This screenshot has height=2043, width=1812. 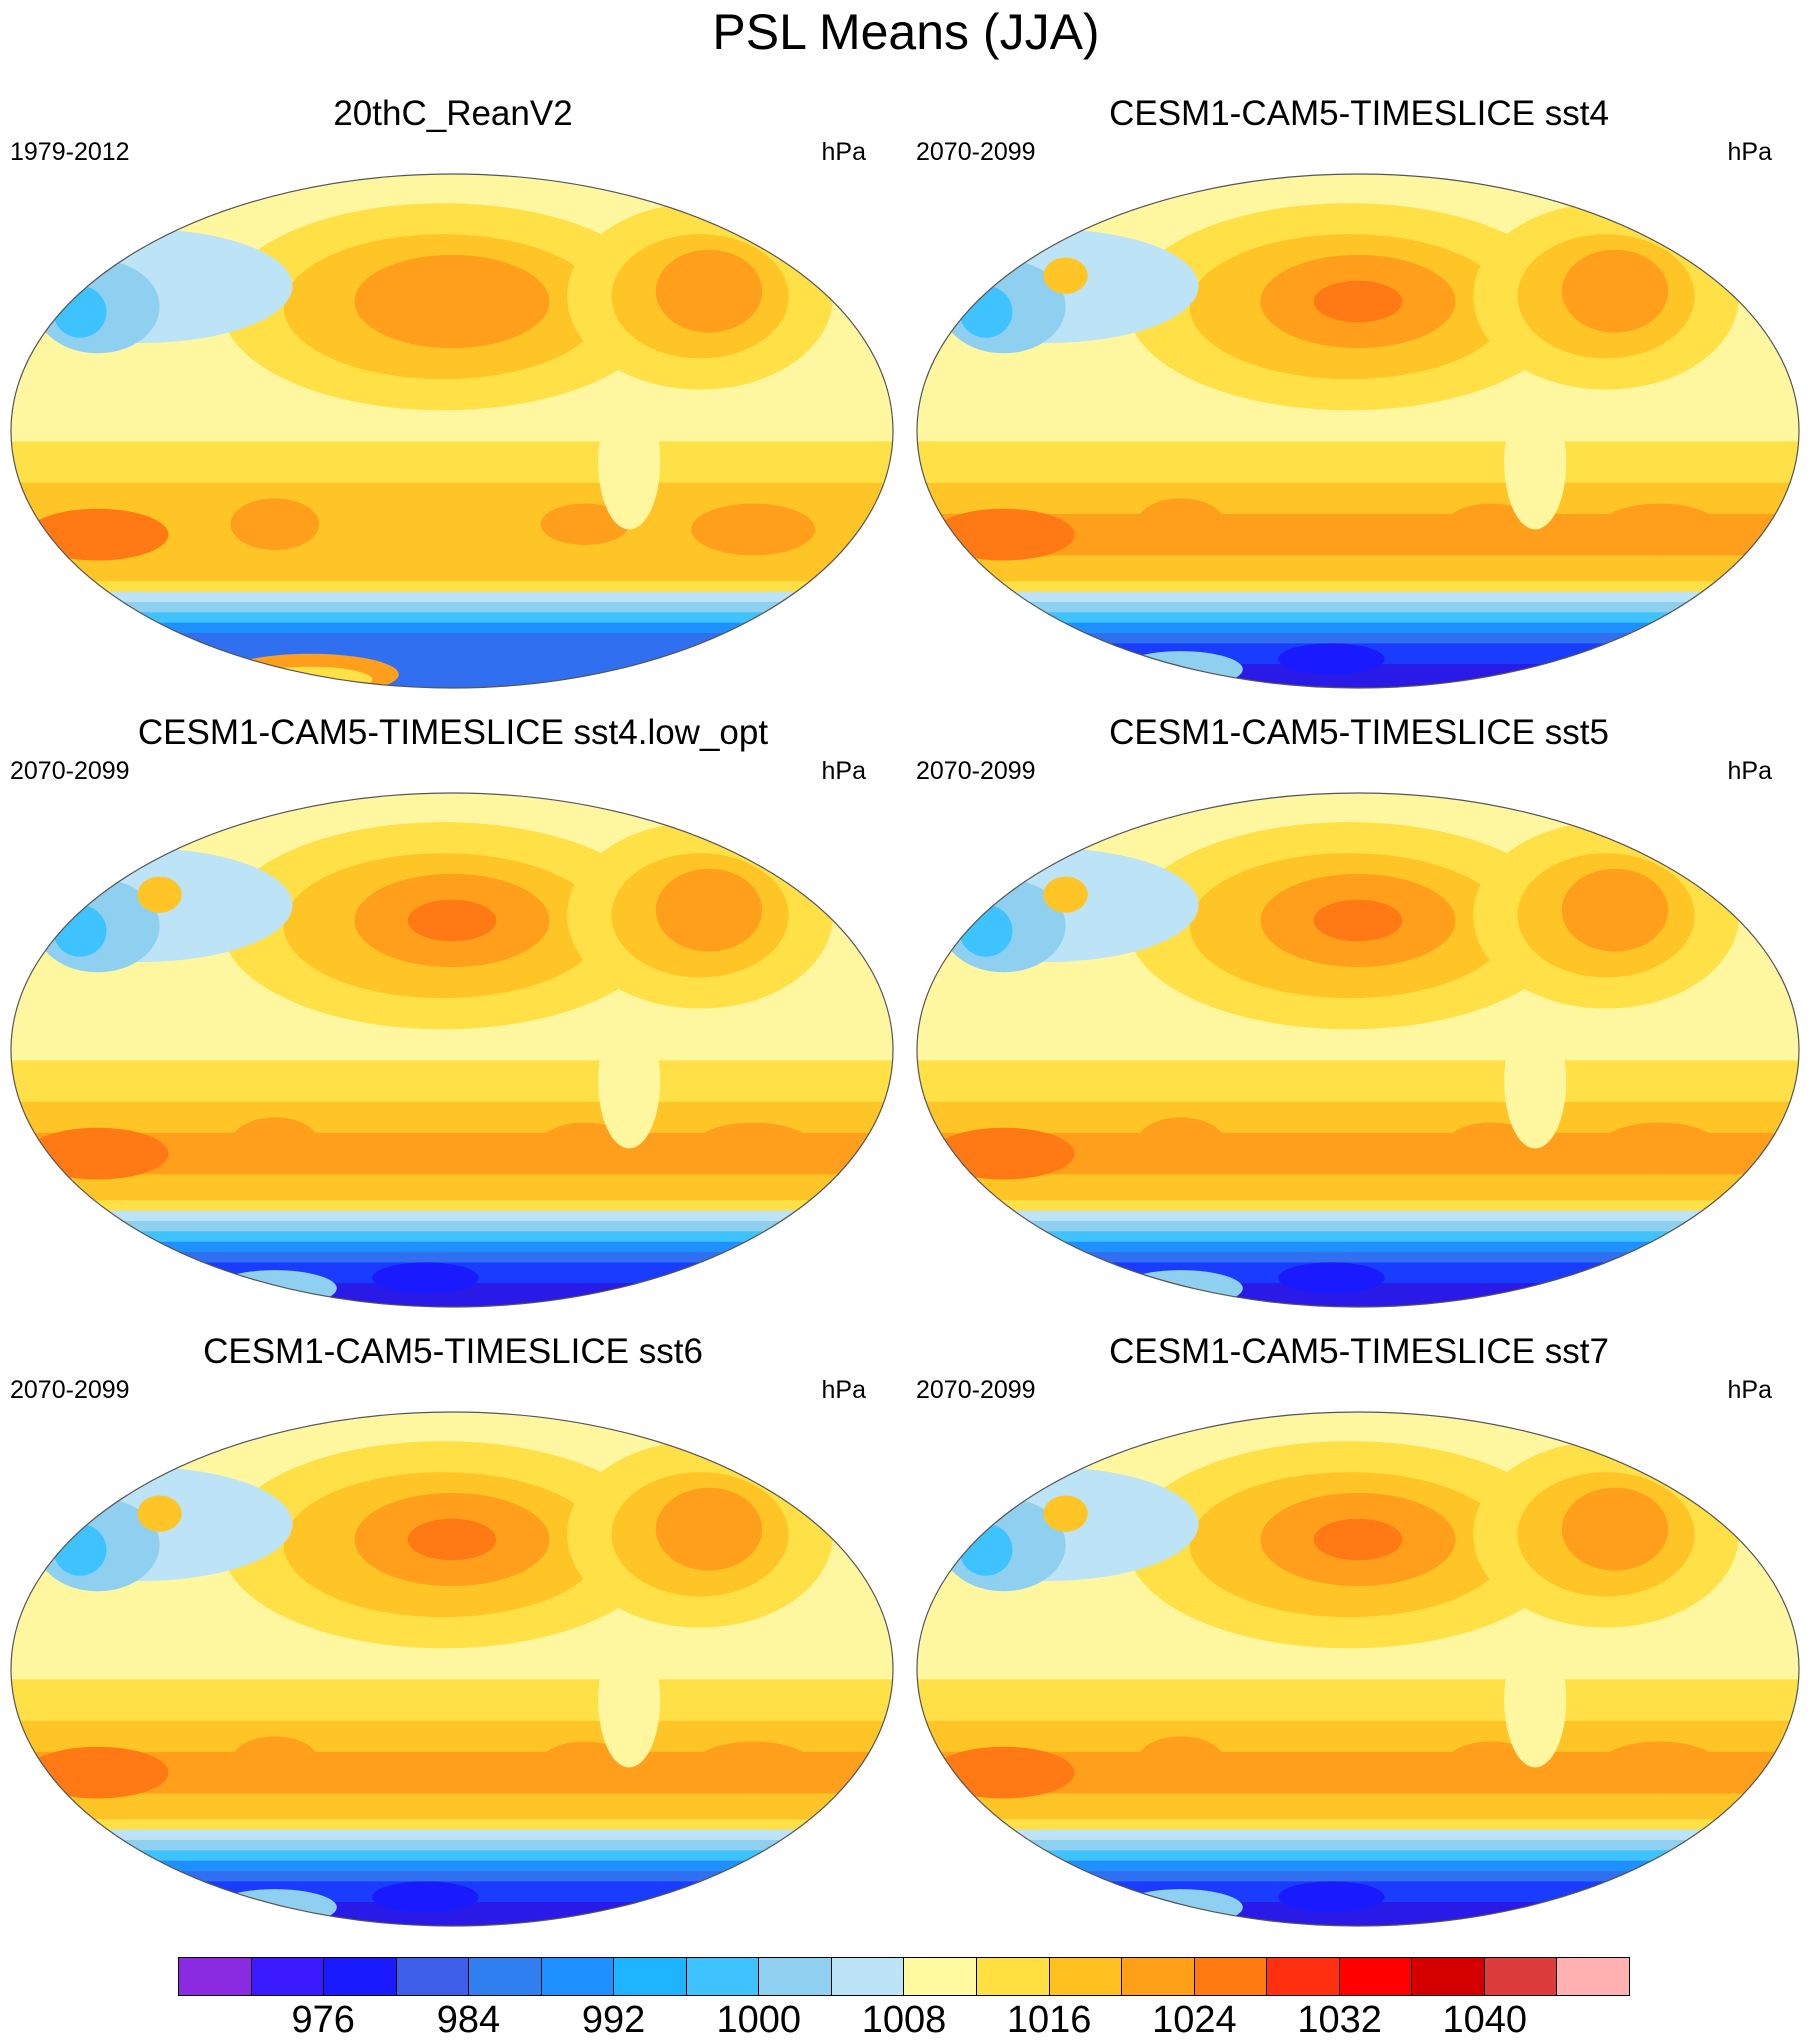 What do you see at coordinates (613, 2020) in the screenshot?
I see `colorbar-tick-label: 992` at bounding box center [613, 2020].